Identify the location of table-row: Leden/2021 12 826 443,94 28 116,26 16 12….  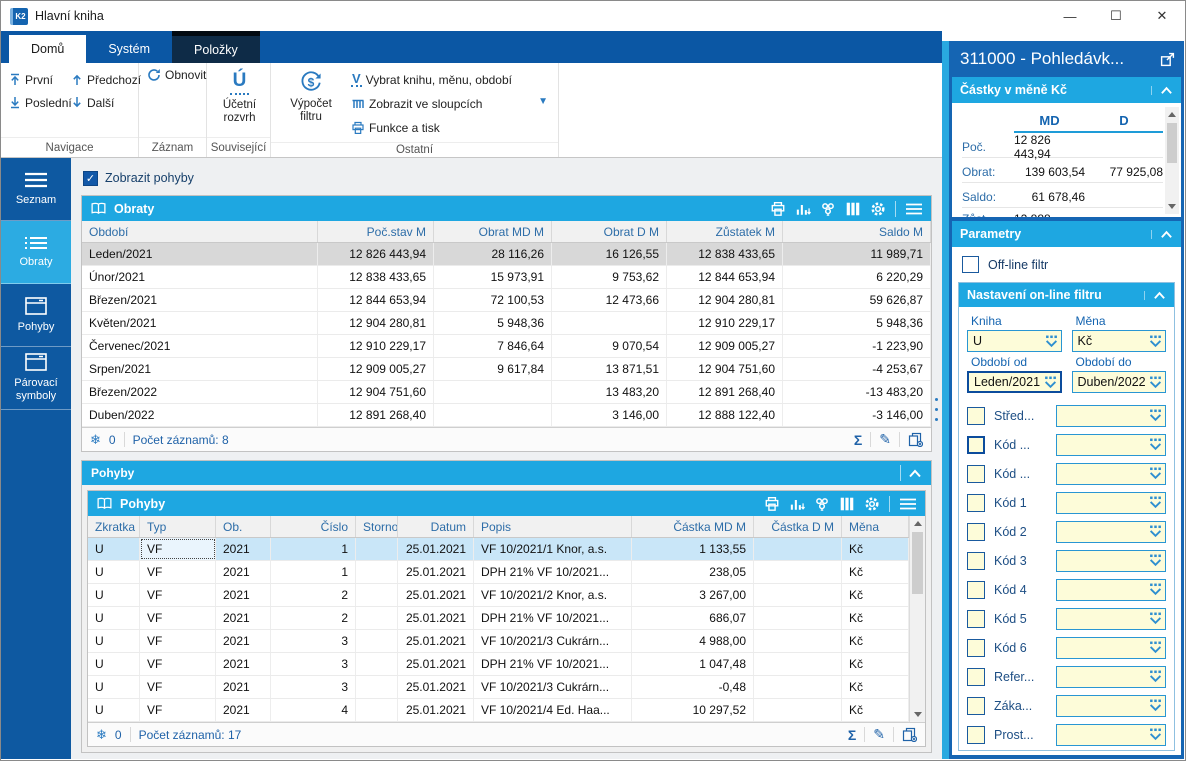
(506, 254).